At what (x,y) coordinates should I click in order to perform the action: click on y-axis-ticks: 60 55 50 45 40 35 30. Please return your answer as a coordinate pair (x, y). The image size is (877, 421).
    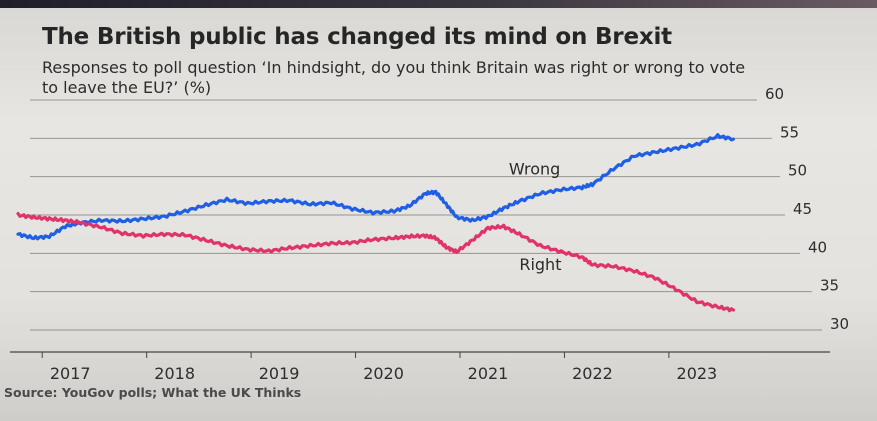
    Looking at the image, I should click on (807, 209).